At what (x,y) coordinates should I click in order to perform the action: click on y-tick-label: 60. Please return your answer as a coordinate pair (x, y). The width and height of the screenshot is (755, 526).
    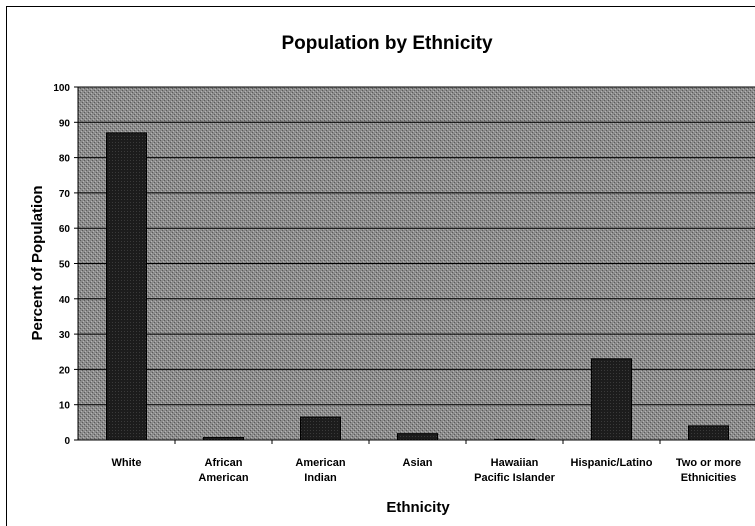
    Looking at the image, I should click on (65, 229).